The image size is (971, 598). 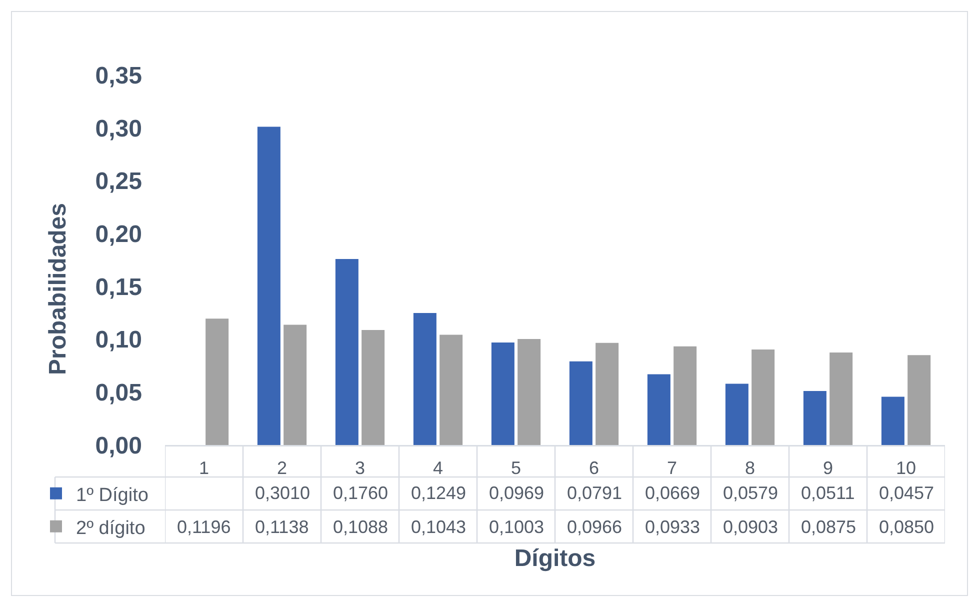 What do you see at coordinates (112, 495) in the screenshot?
I see `legend-label: 1º Dígito` at bounding box center [112, 495].